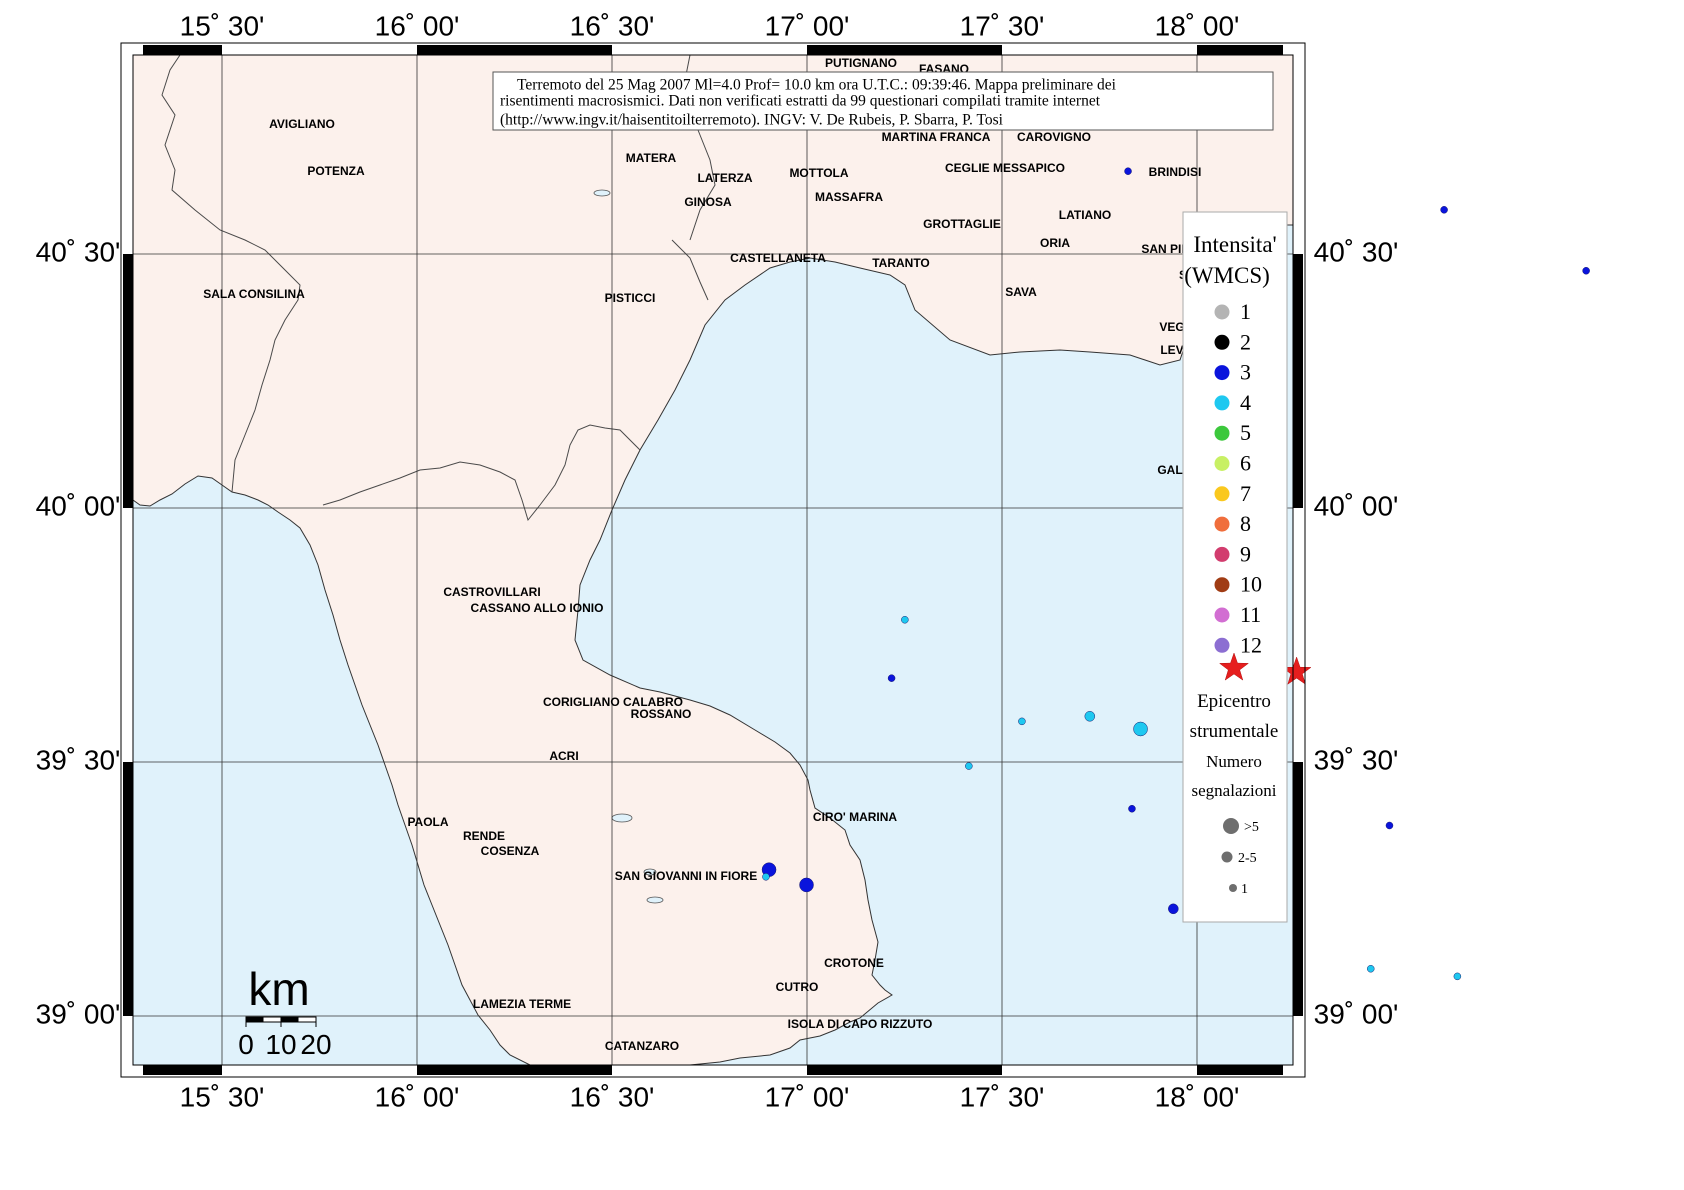 This screenshot has height=1190, width=1684. What do you see at coordinates (807, 1096) in the screenshot?
I see `bottom-axis-label: 17˚ 00'` at bounding box center [807, 1096].